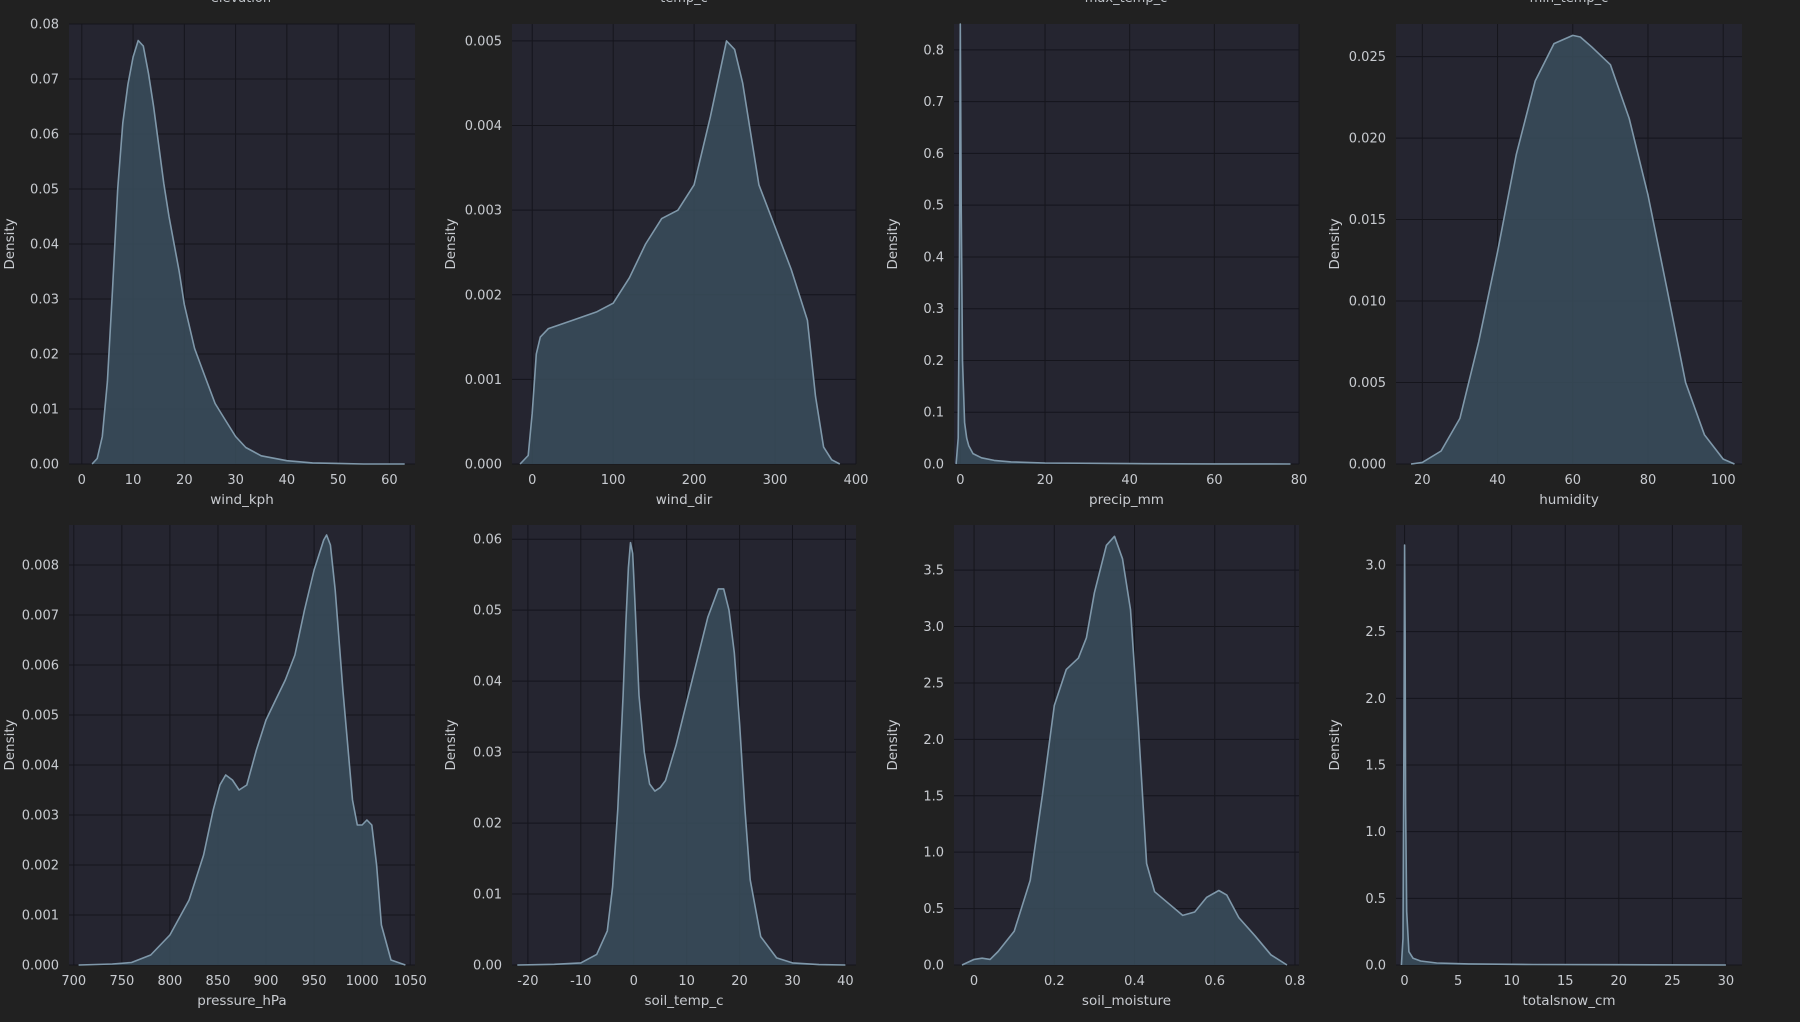 Image resolution: width=1800 pixels, height=1022 pixels. I want to click on x-tick-label: 0.6, so click(1214, 981).